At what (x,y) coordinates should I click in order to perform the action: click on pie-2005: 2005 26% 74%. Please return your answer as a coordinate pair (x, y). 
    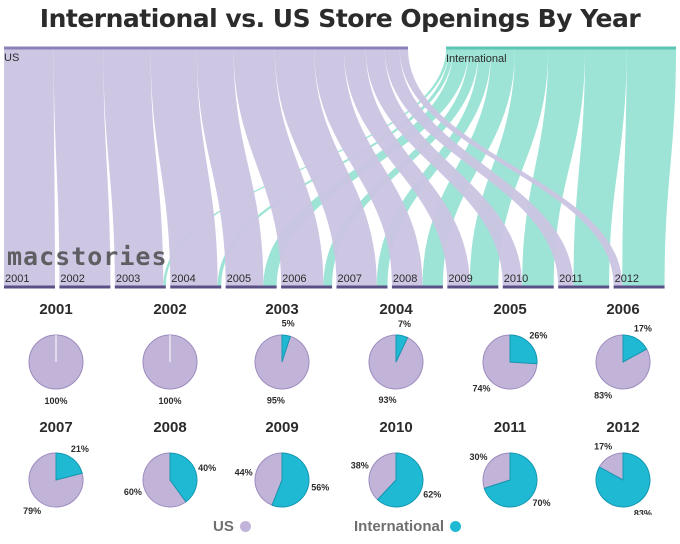
    Looking at the image, I should click on (510, 347).